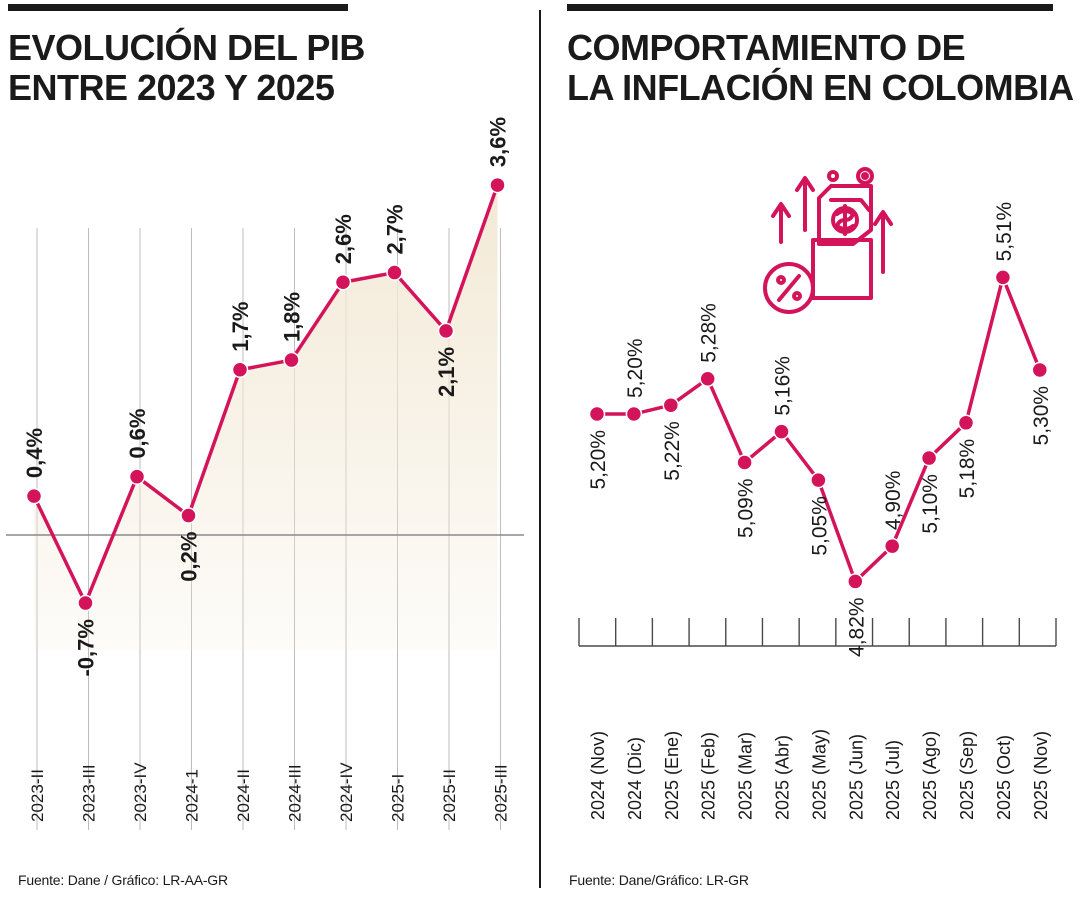 The height and width of the screenshot is (900, 1080). What do you see at coordinates (34, 453) in the screenshot?
I see `pib-value-label: 0,4%` at bounding box center [34, 453].